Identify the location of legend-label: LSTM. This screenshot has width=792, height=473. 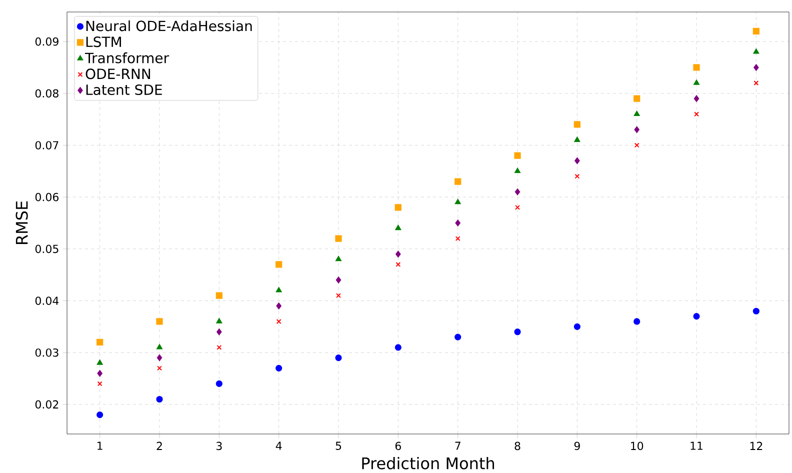
(103, 42).